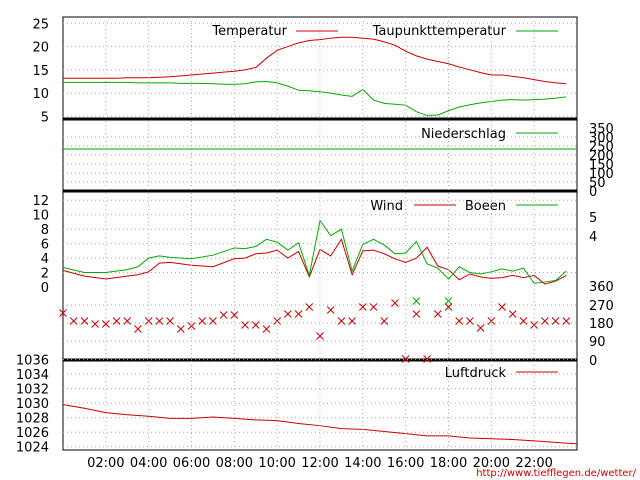  What do you see at coordinates (601, 324) in the screenshot?
I see `y-tick-label-right: 180` at bounding box center [601, 324].